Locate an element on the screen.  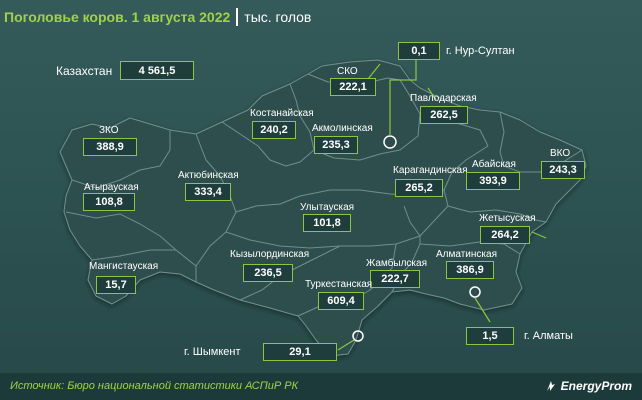
karaganda-name: Карагандинская is located at coordinates (430, 170).